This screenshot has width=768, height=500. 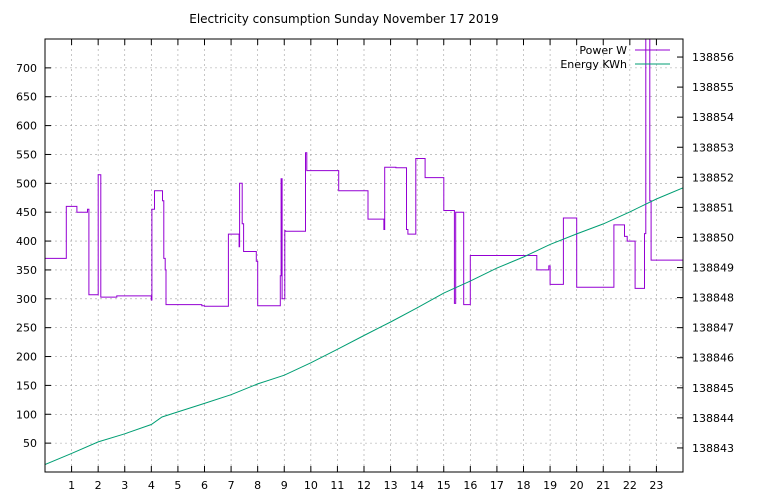 I want to click on x-tick-label: 13, so click(x=391, y=485).